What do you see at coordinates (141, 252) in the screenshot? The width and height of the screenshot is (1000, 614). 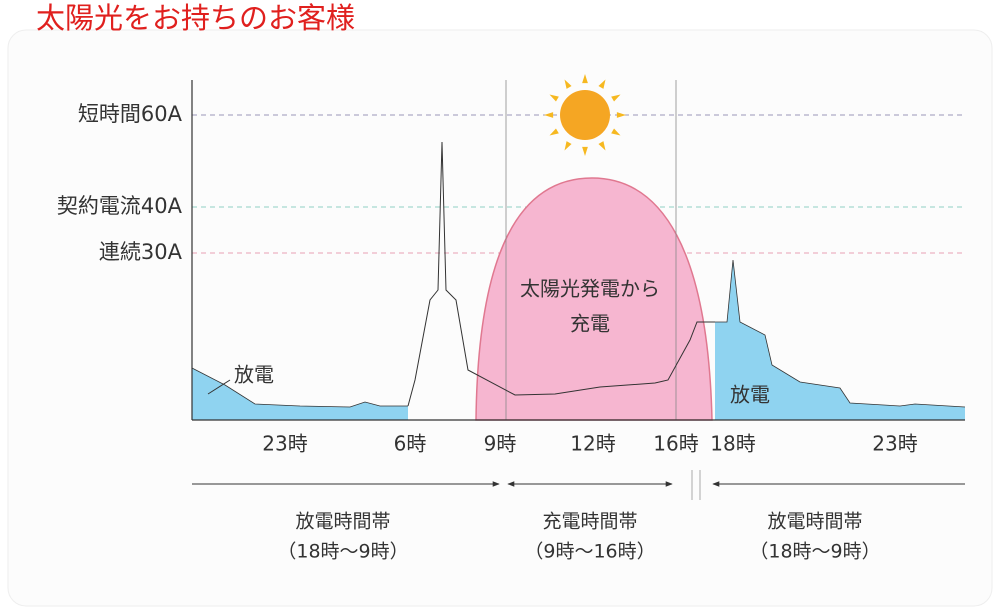 I see `level-label: 連続30A` at bounding box center [141, 252].